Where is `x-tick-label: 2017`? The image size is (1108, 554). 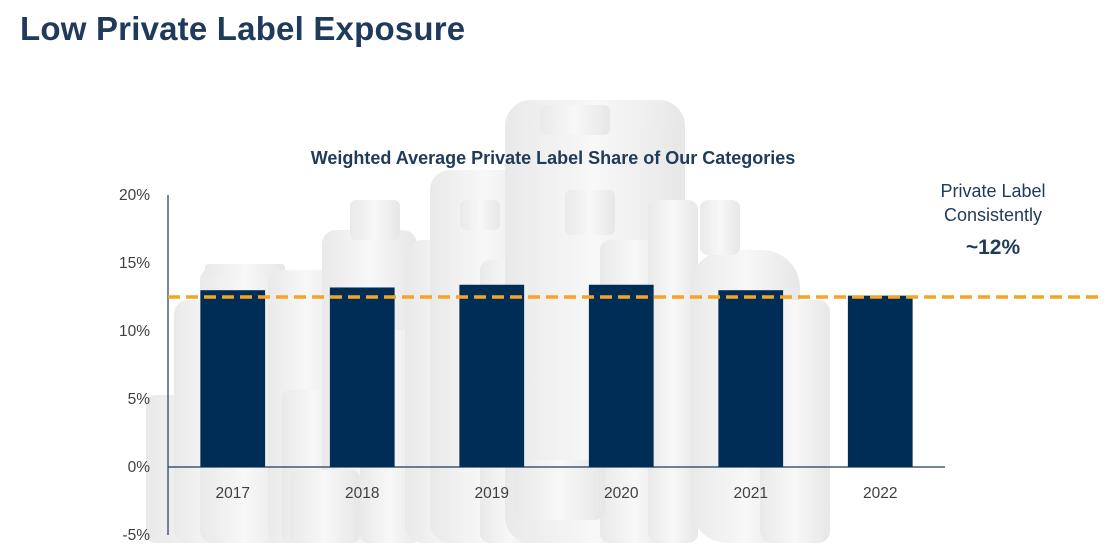
x-tick-label: 2017 is located at coordinates (233, 493).